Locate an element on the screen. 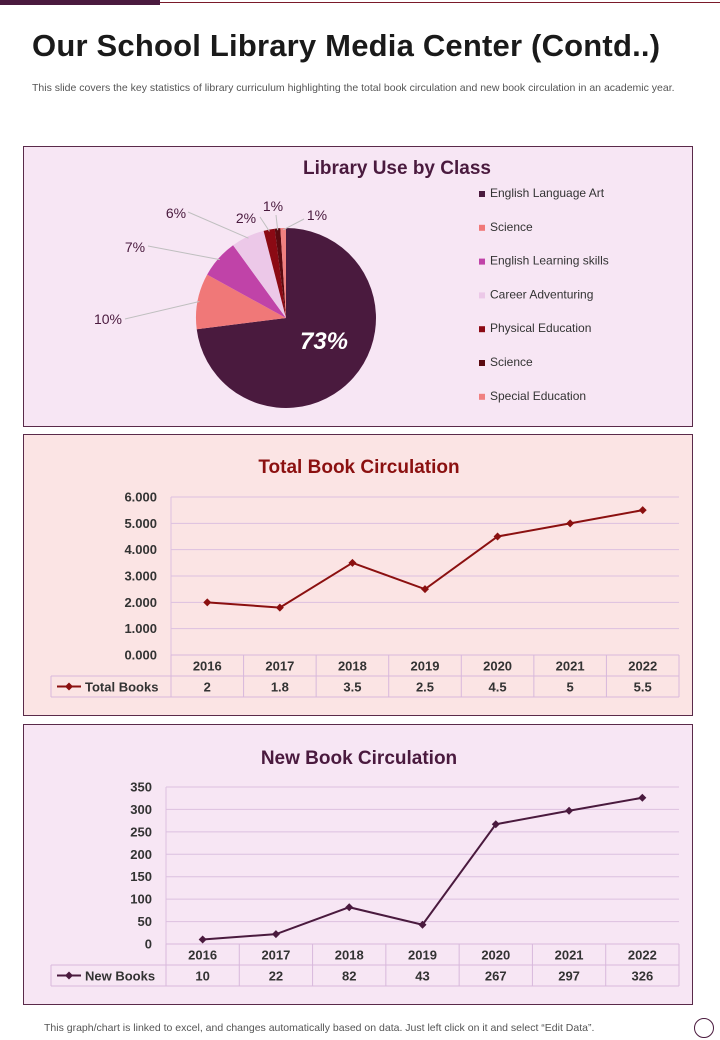 The image size is (720, 1040). table-series-name: Total Books is located at coordinates (121, 687).